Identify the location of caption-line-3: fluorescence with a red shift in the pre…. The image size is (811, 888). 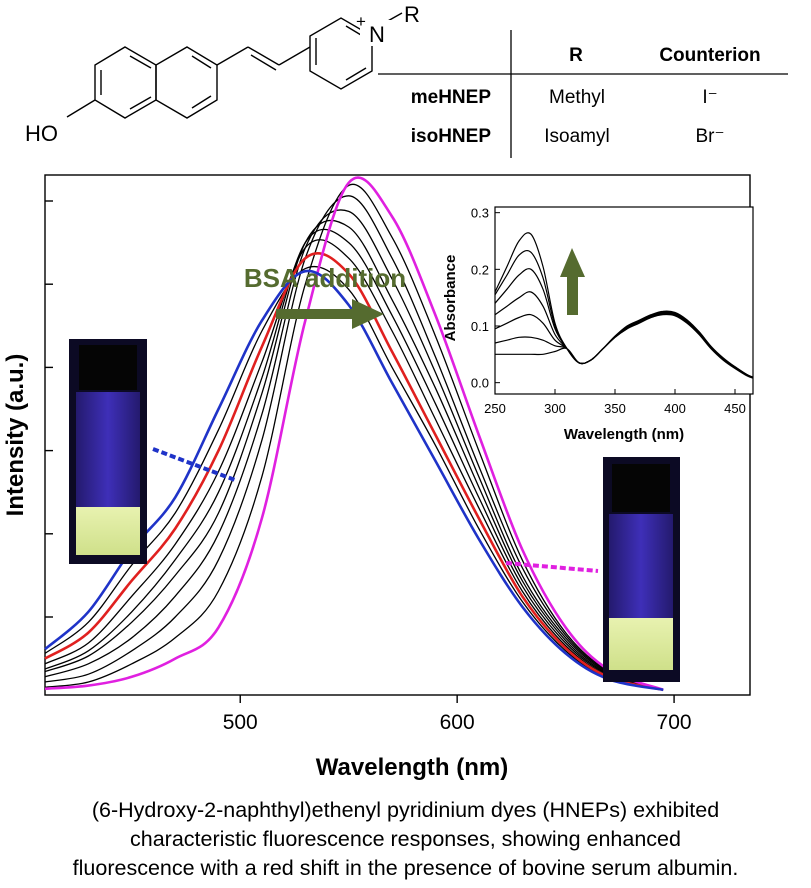
(405, 868).